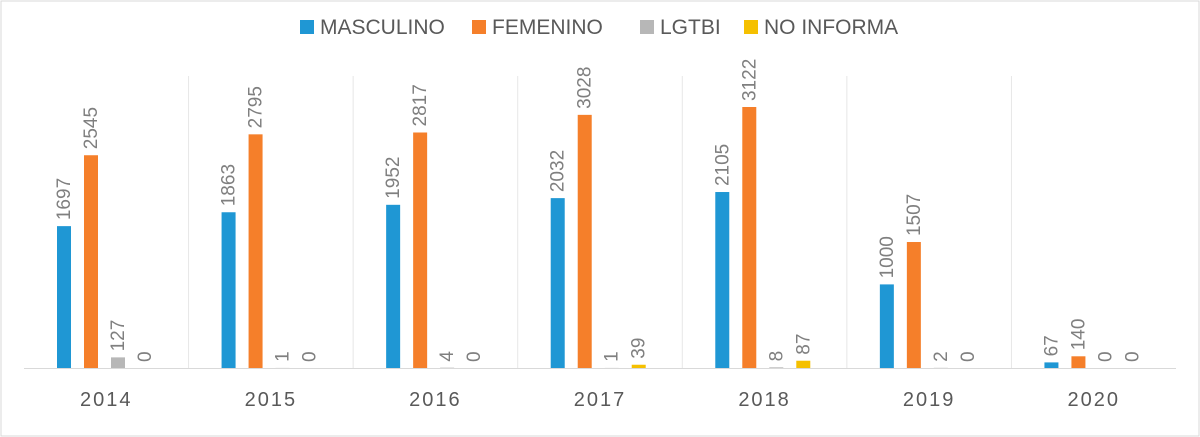 The height and width of the screenshot is (437, 1200). What do you see at coordinates (749, 80) in the screenshot?
I see `data-label-femenino-2018: 3122` at bounding box center [749, 80].